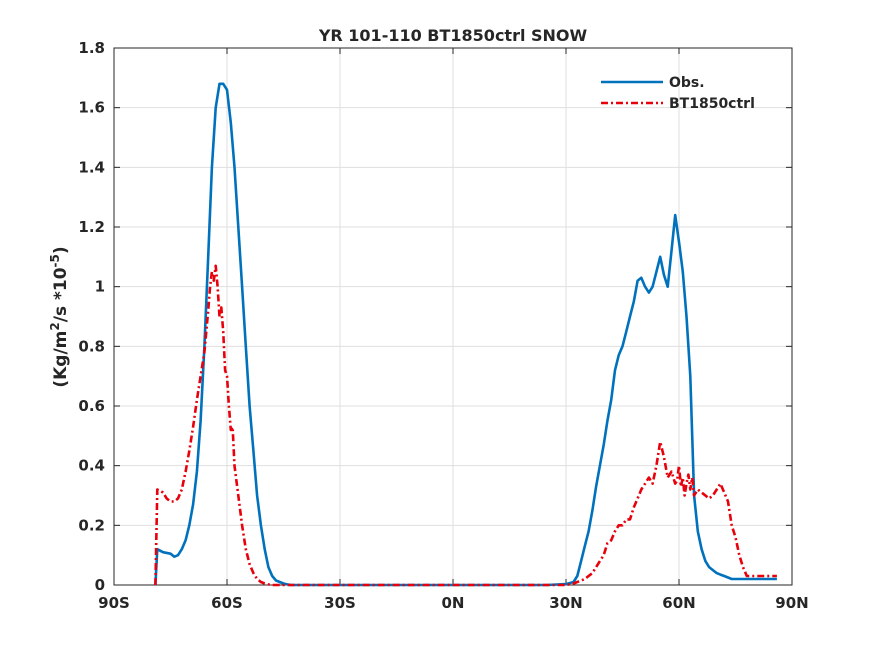  Describe the element at coordinates (100, 585) in the screenshot. I see `y-tick-label: 0` at that location.